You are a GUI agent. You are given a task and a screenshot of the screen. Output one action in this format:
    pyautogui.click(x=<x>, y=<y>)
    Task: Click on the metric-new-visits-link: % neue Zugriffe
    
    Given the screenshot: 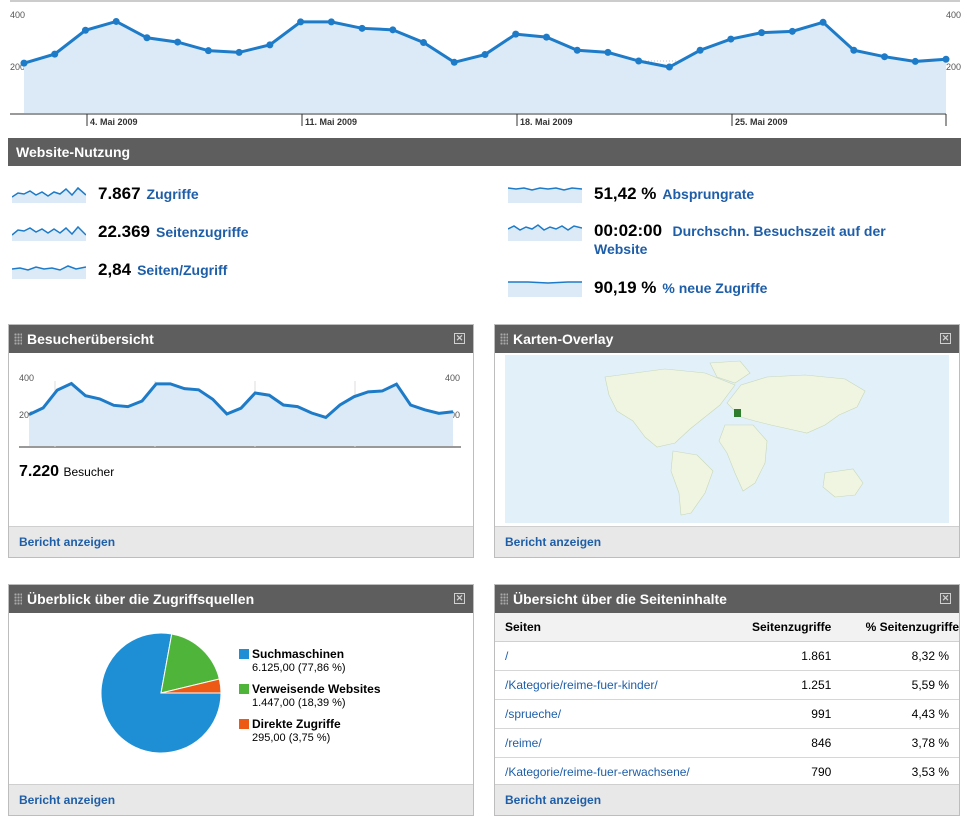 What is the action you would take?
    pyautogui.click(x=715, y=288)
    